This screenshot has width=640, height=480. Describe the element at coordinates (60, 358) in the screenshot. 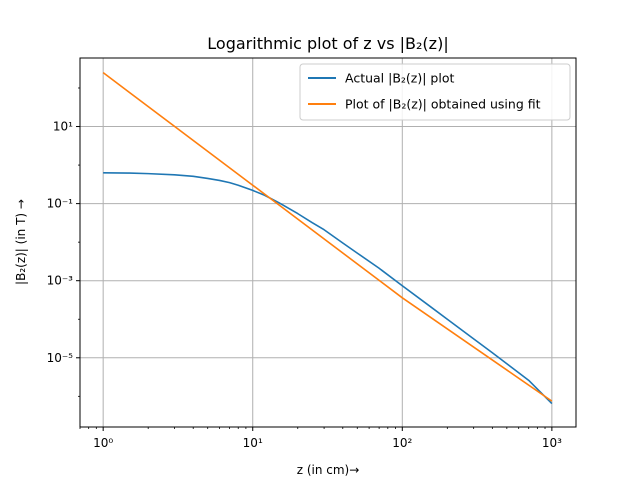

I see `y-tick-label: 10⁻⁵` at that location.